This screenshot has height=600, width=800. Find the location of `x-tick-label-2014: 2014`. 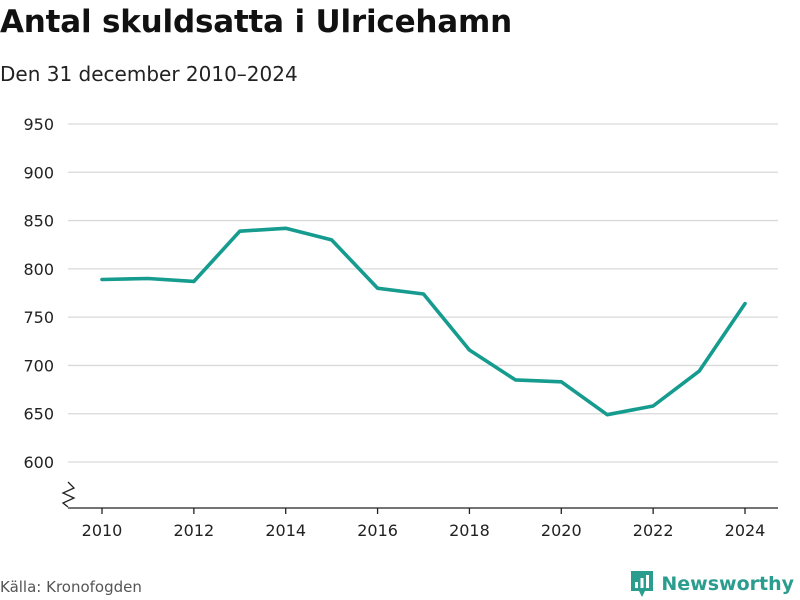

x-tick-label-2014: 2014 is located at coordinates (285, 530).